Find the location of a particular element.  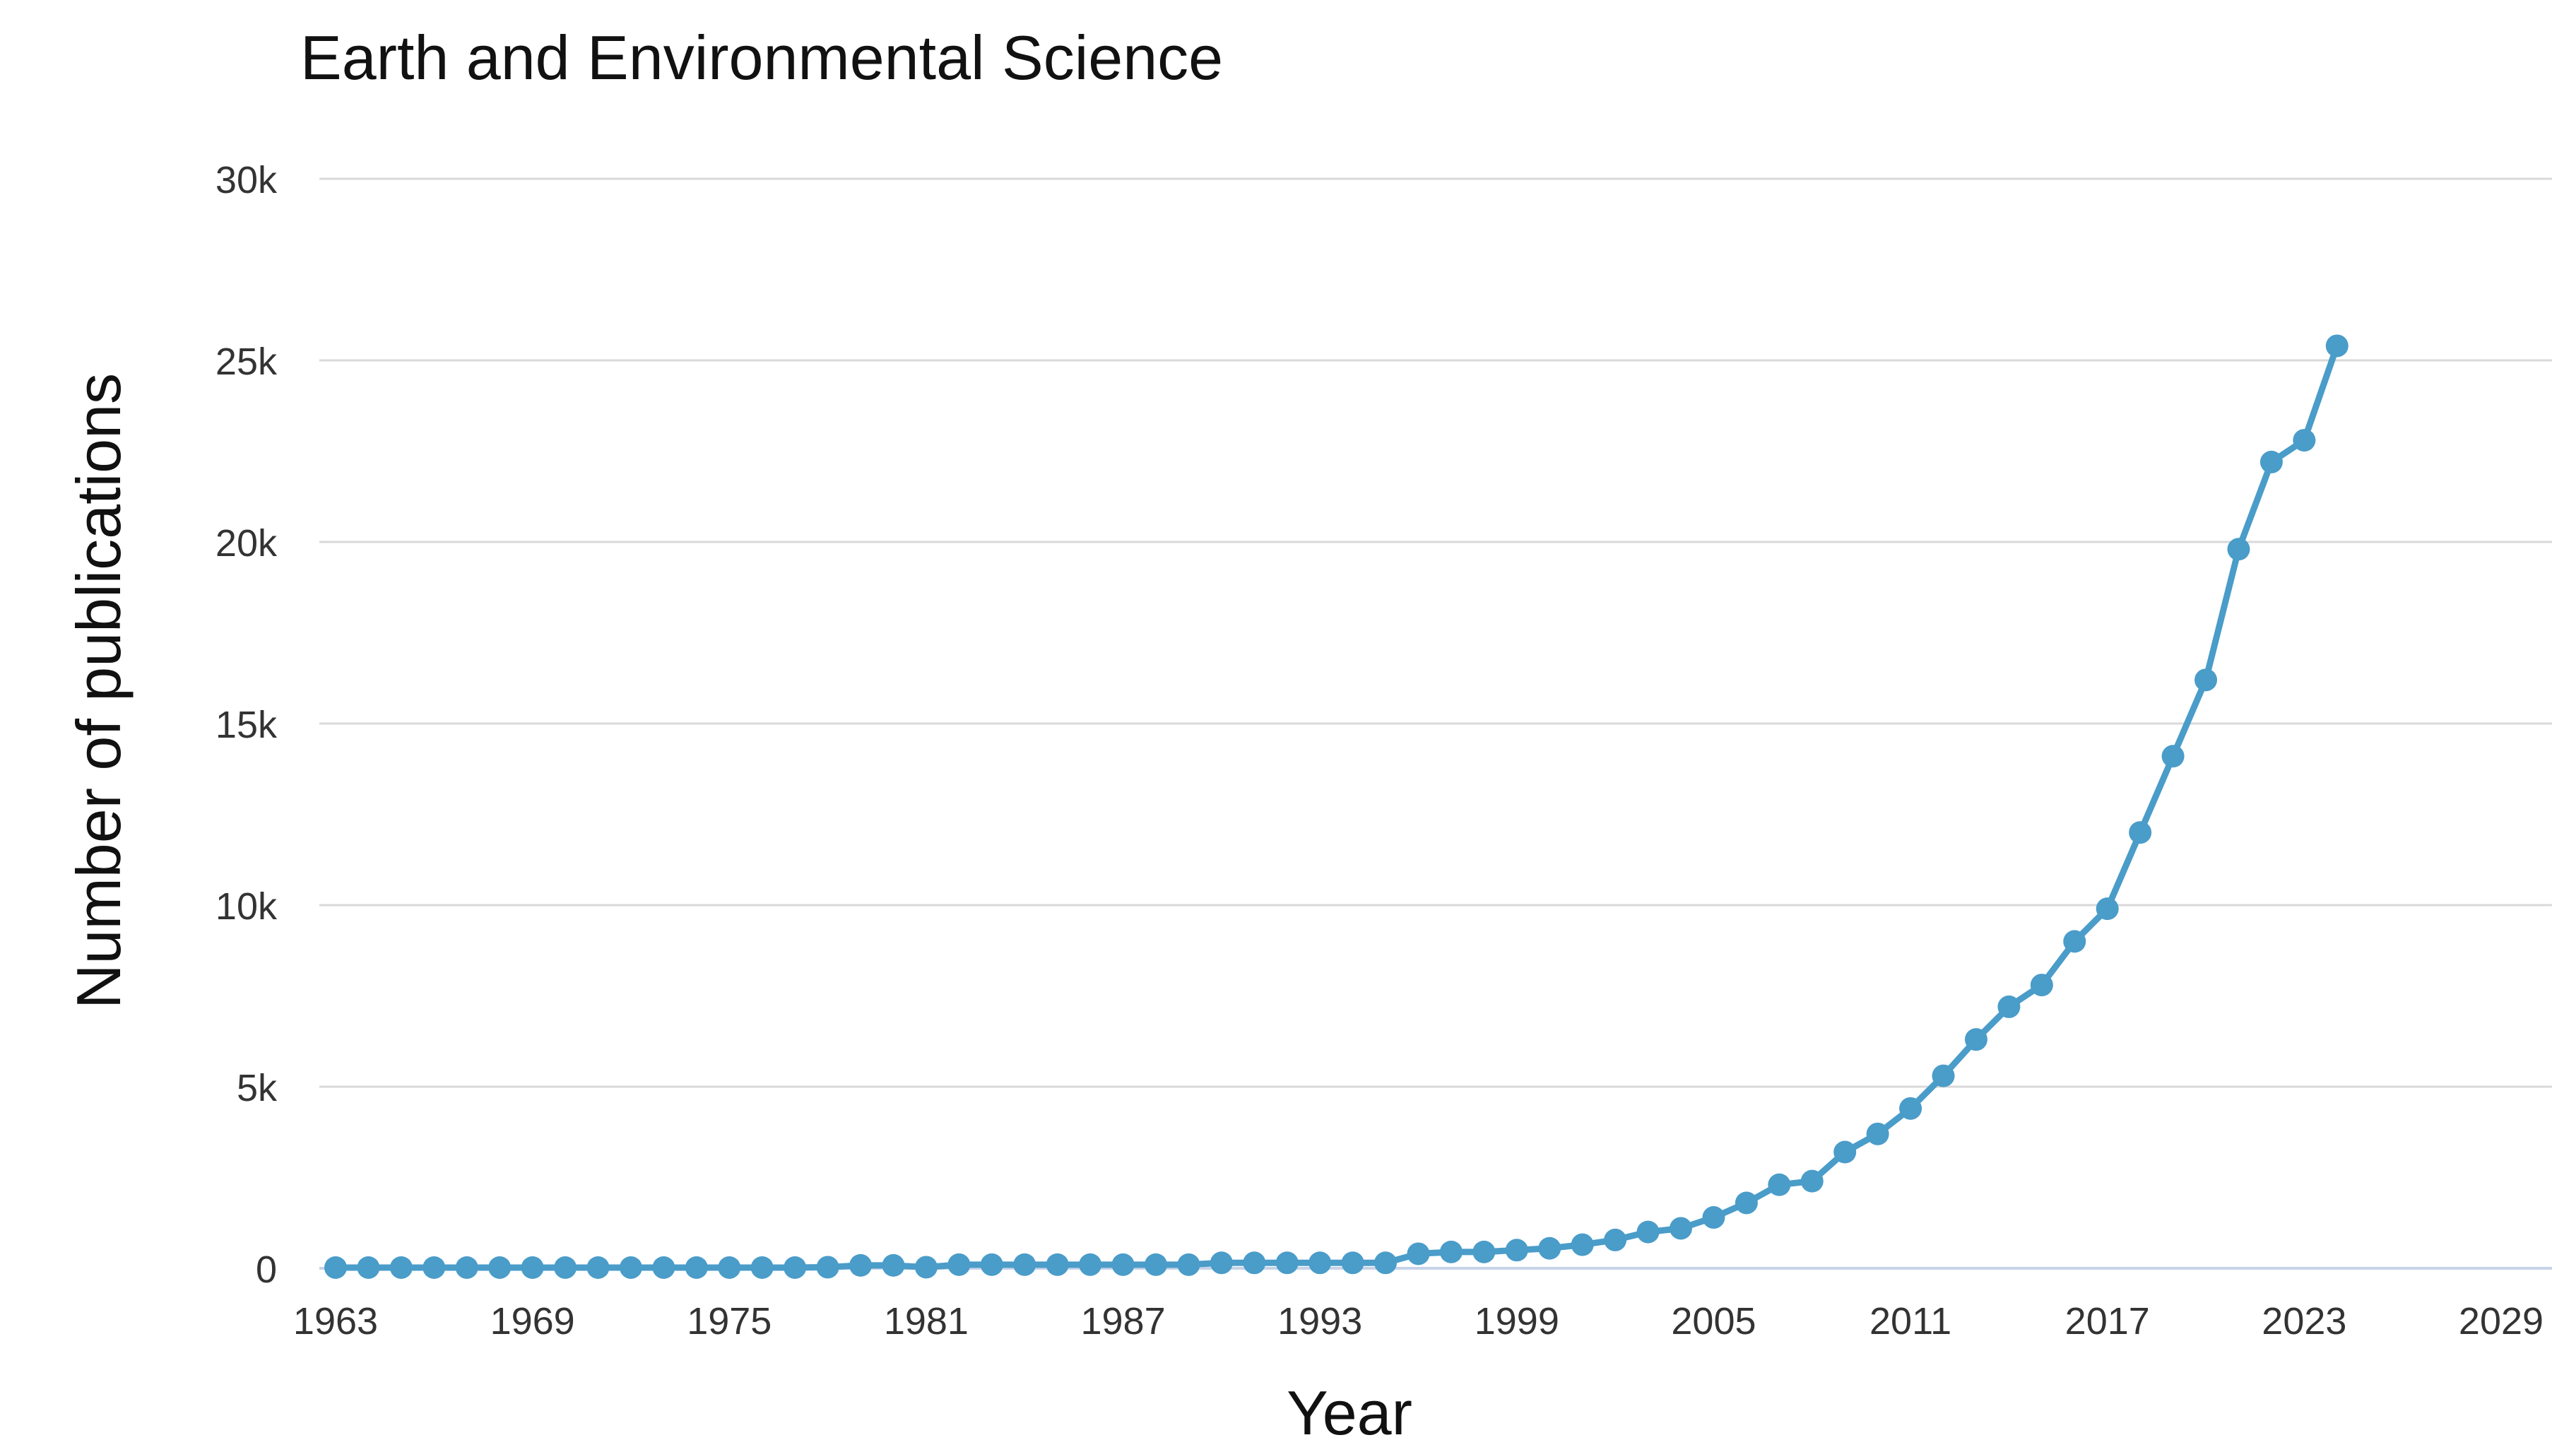

y-tick-label: 25k is located at coordinates (246, 362).